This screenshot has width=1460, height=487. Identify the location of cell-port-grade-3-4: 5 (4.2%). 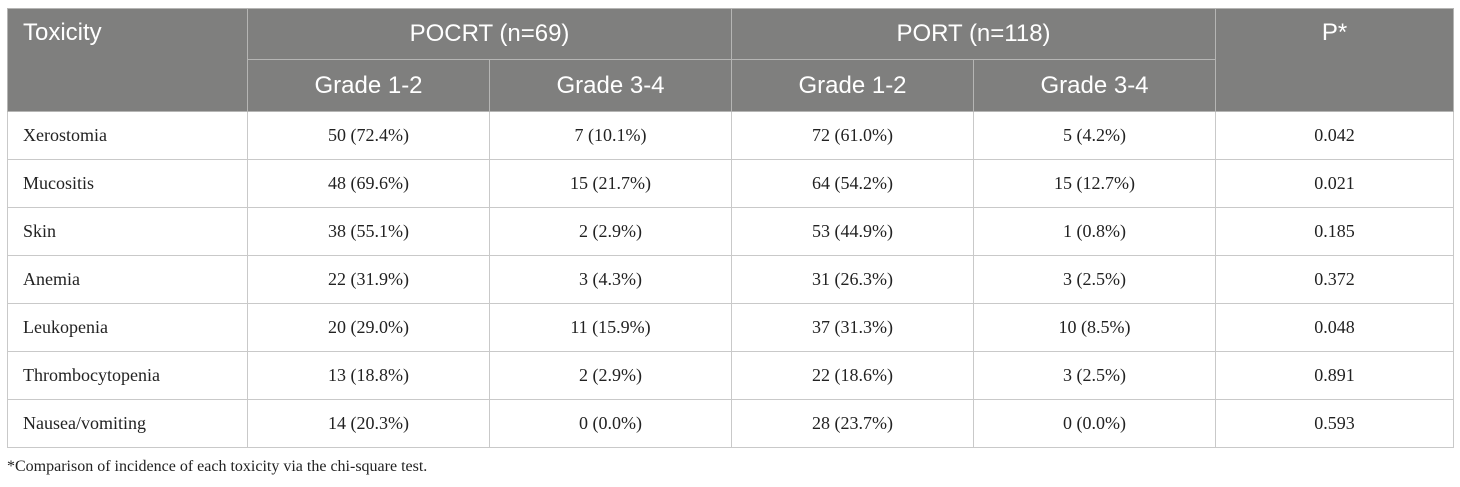
(1094, 135).